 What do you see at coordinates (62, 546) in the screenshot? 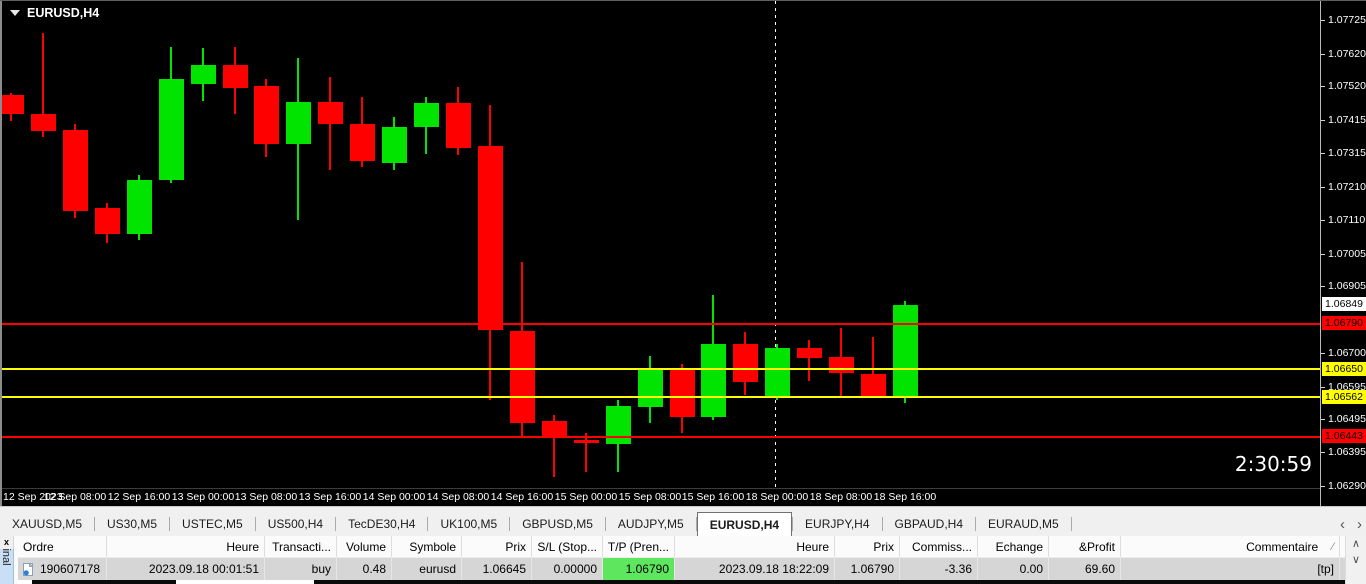
I see `column-header-1: Ordre` at bounding box center [62, 546].